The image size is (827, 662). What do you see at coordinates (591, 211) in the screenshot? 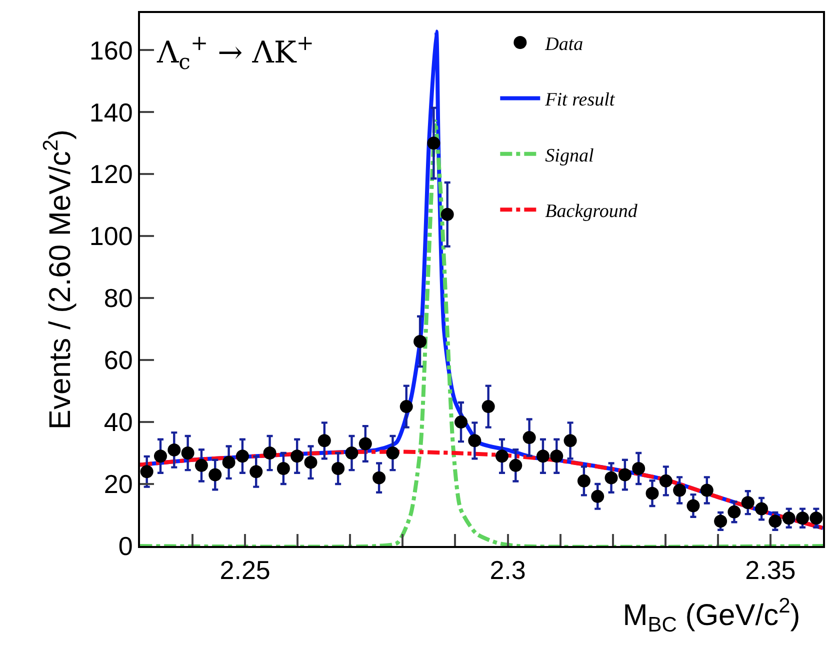
I see `legend-label: Background` at bounding box center [591, 211].